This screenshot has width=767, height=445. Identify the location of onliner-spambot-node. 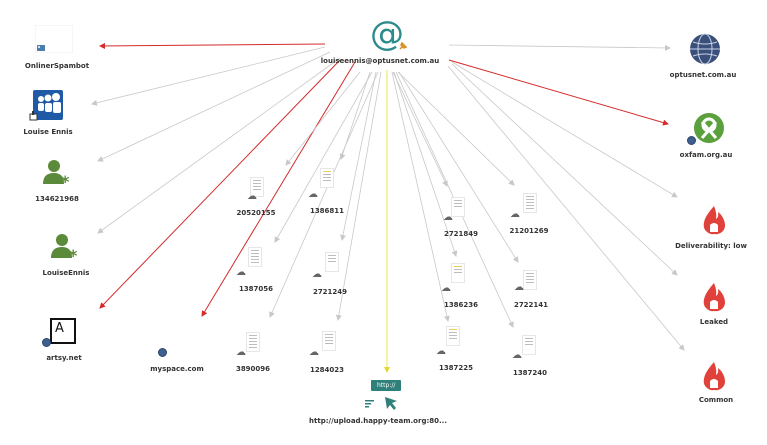
(54, 39).